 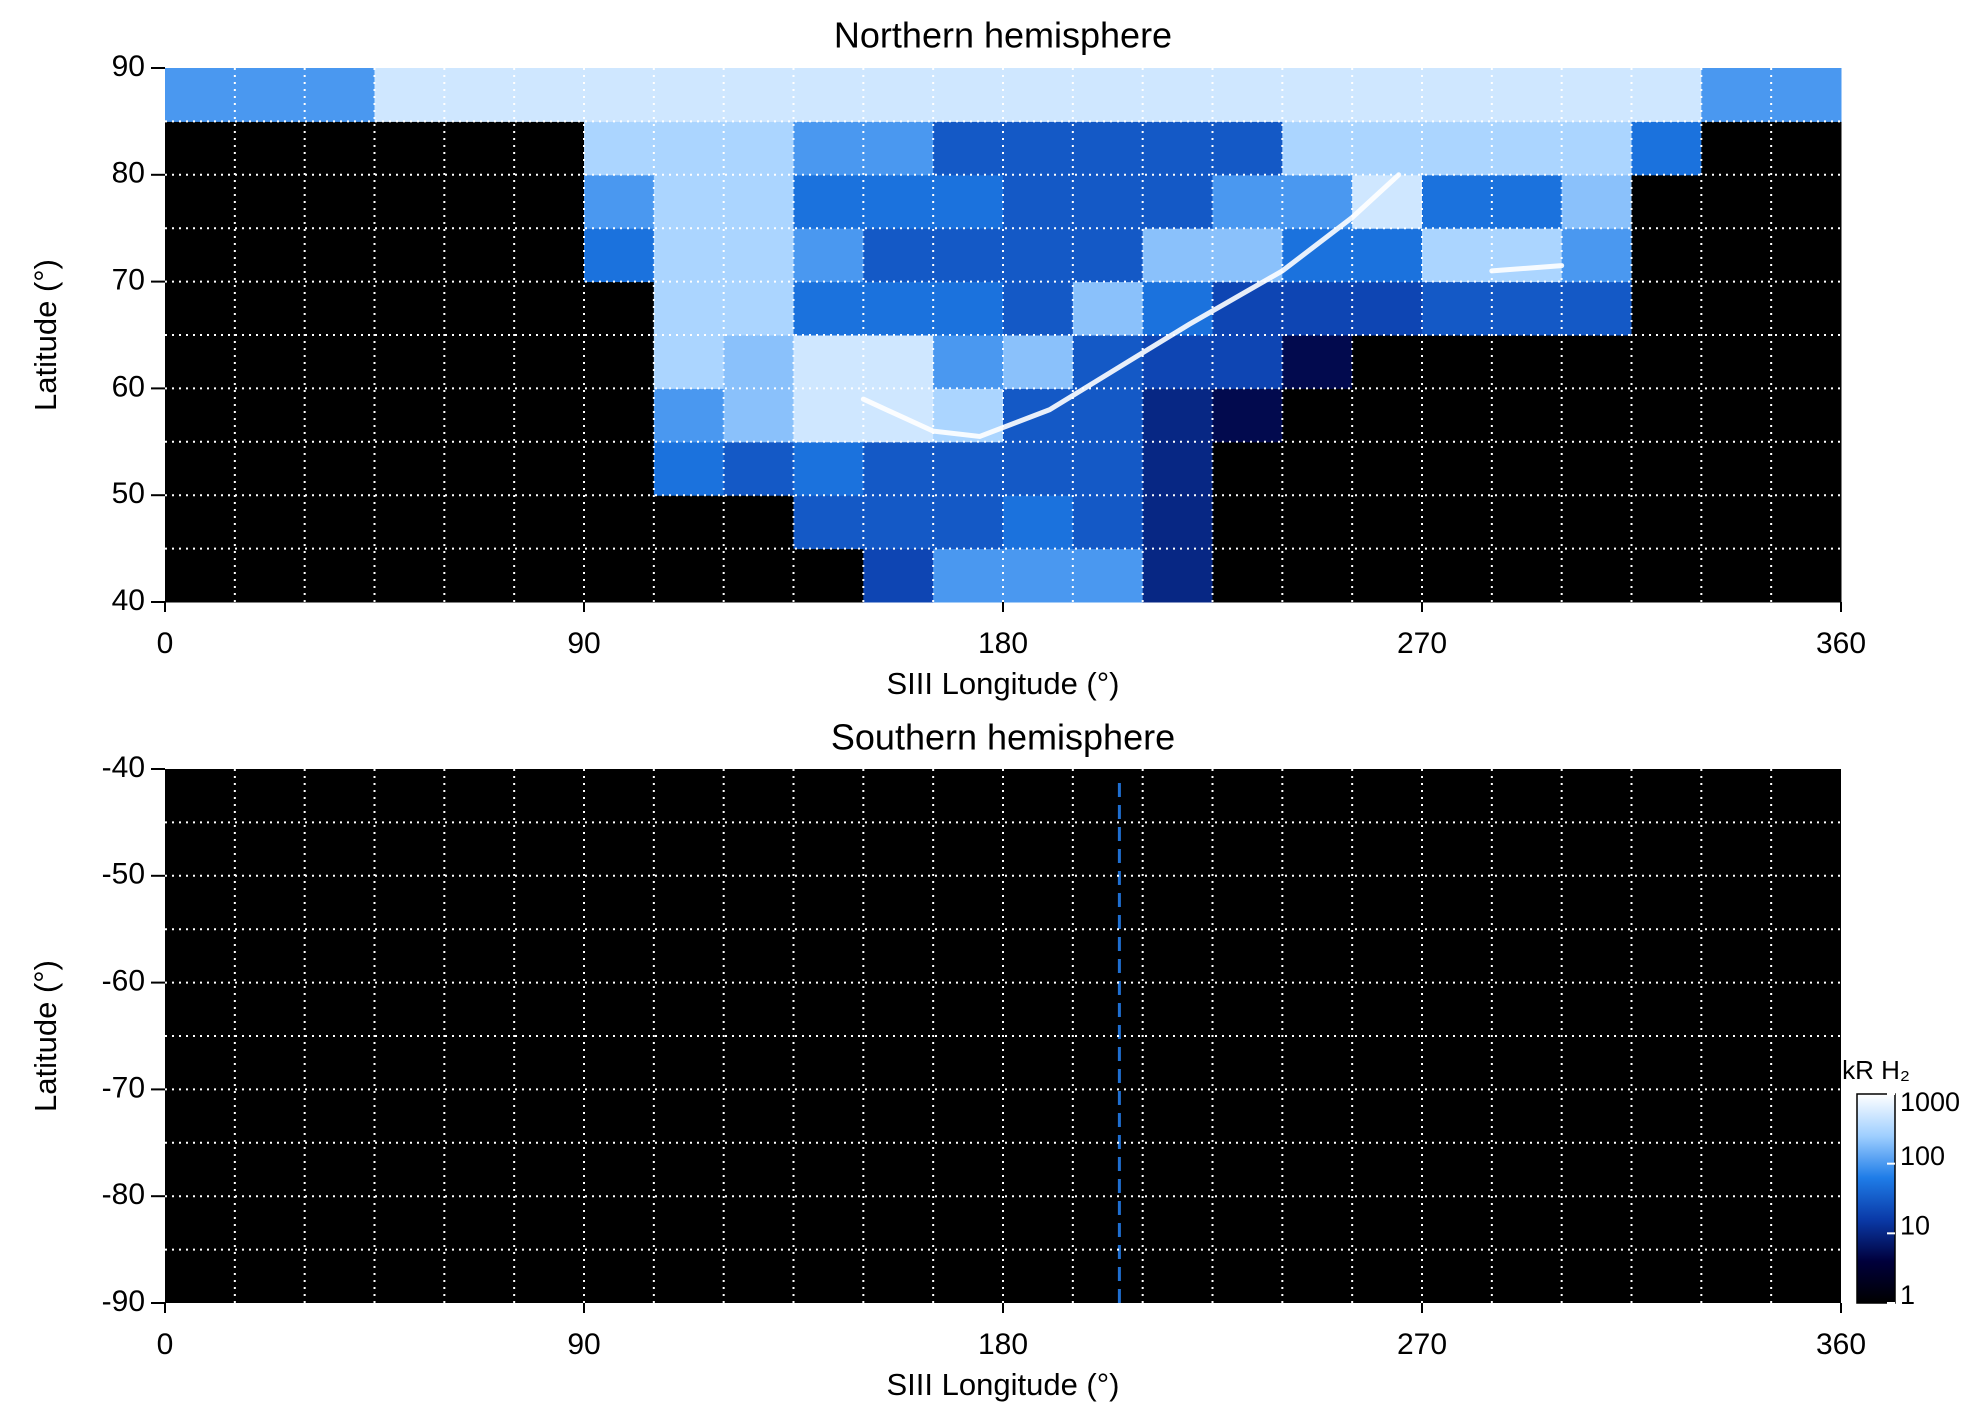 I want to click on colorbar-tick-label: 100, so click(x=1922, y=1156).